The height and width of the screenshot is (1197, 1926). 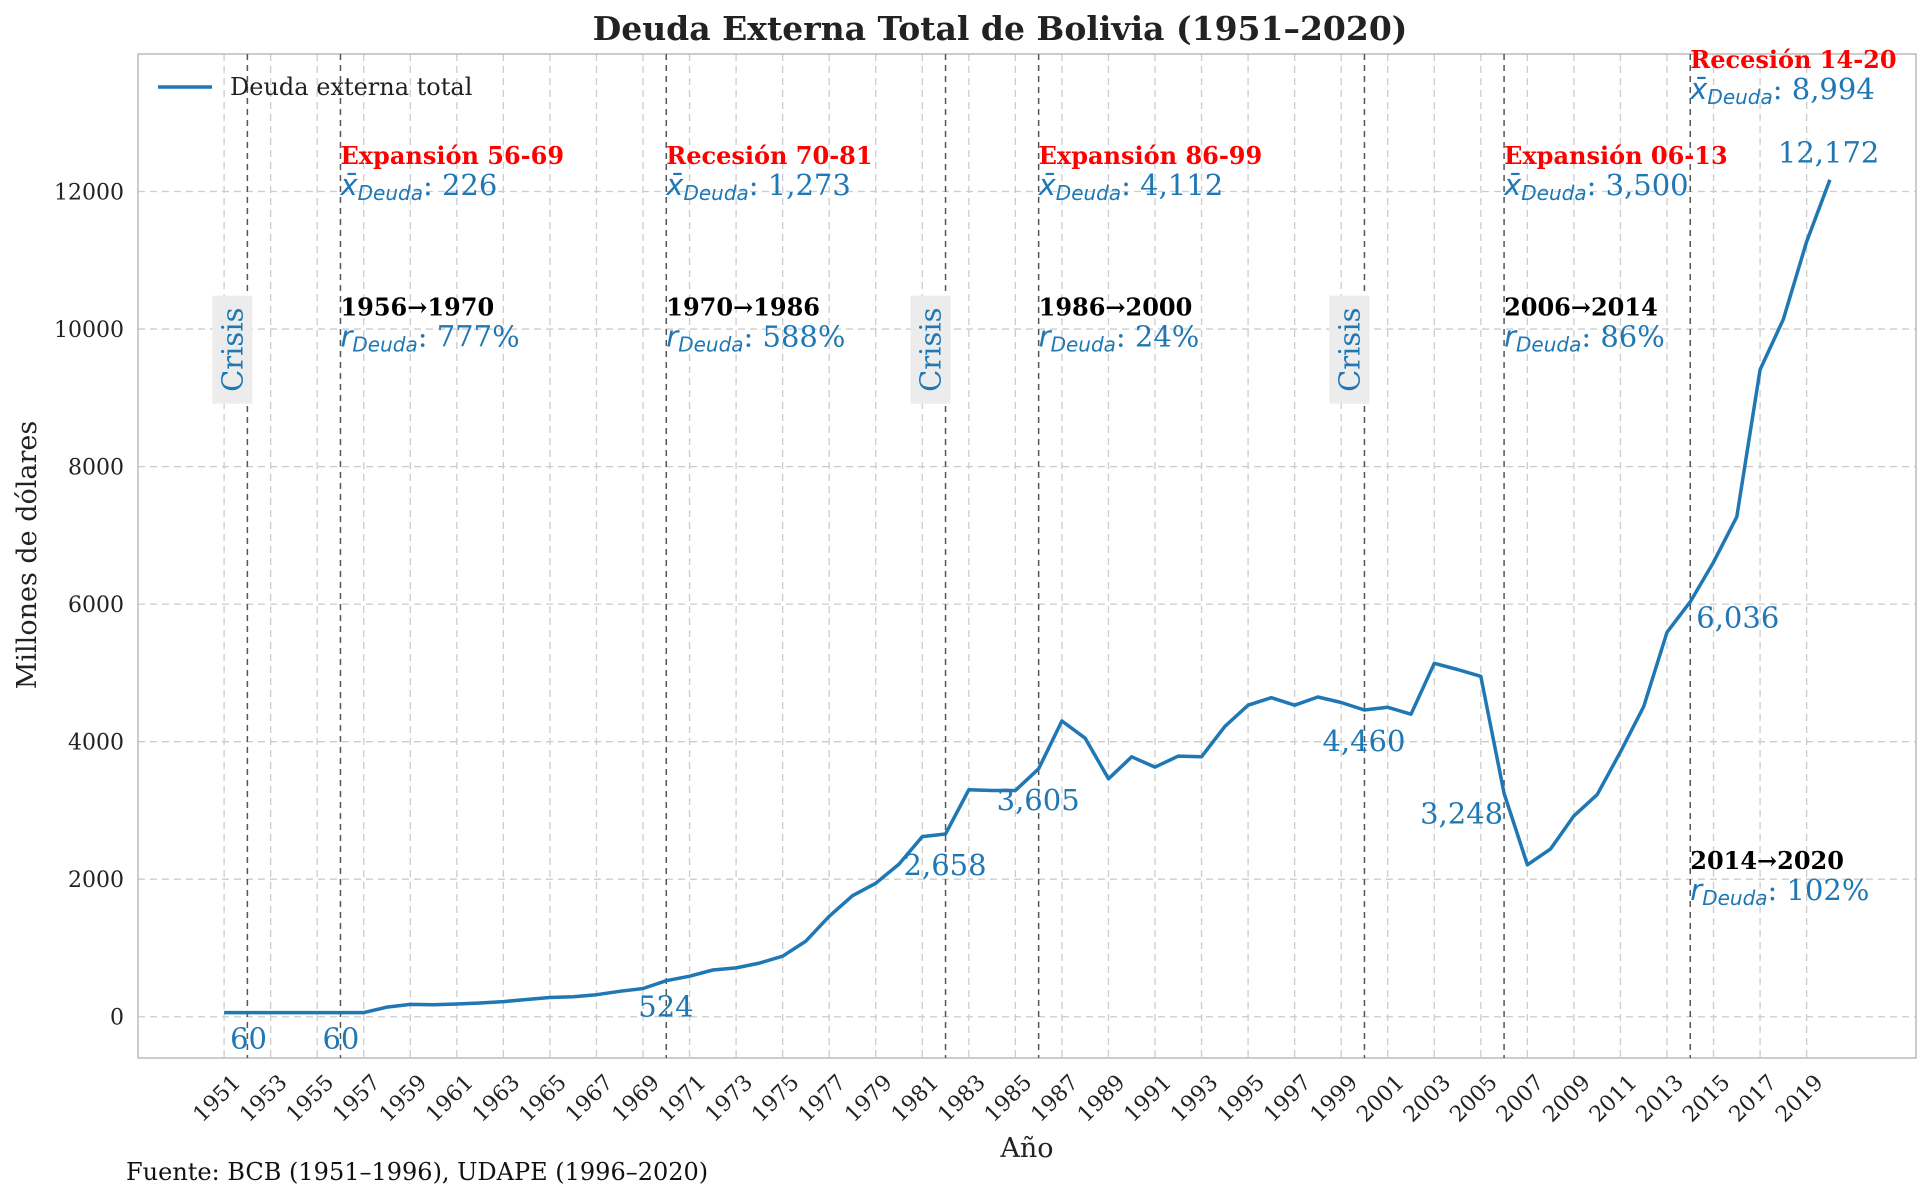 What do you see at coordinates (1334, 1098) in the screenshot?
I see `x-tick-label: 1999` at bounding box center [1334, 1098].